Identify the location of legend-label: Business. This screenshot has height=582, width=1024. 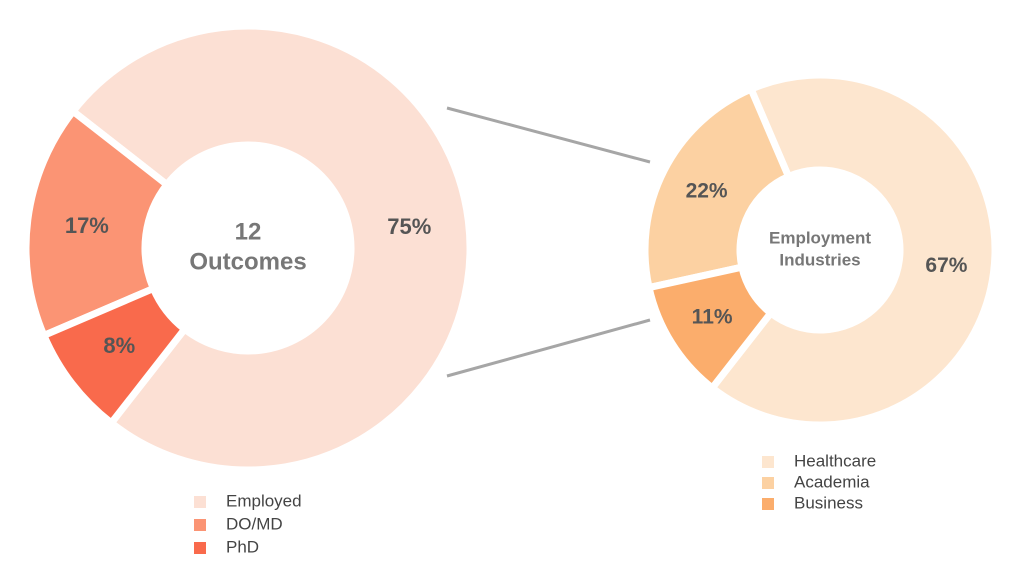
(828, 502).